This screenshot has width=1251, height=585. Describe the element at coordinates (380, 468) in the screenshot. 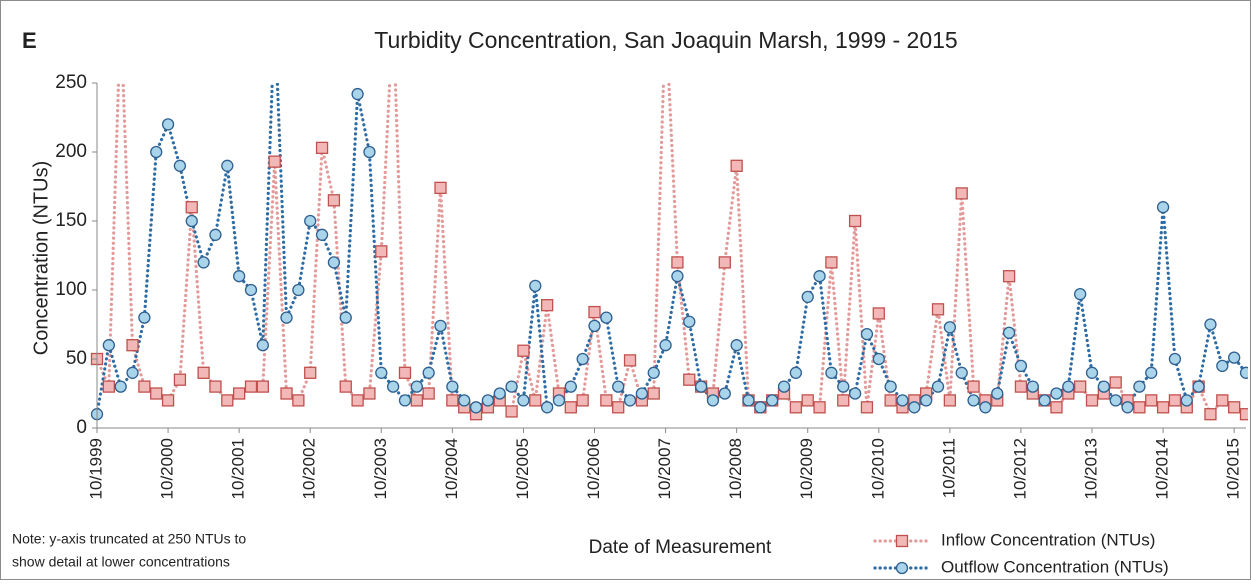

I see `x-tick-label: 10/2003` at that location.